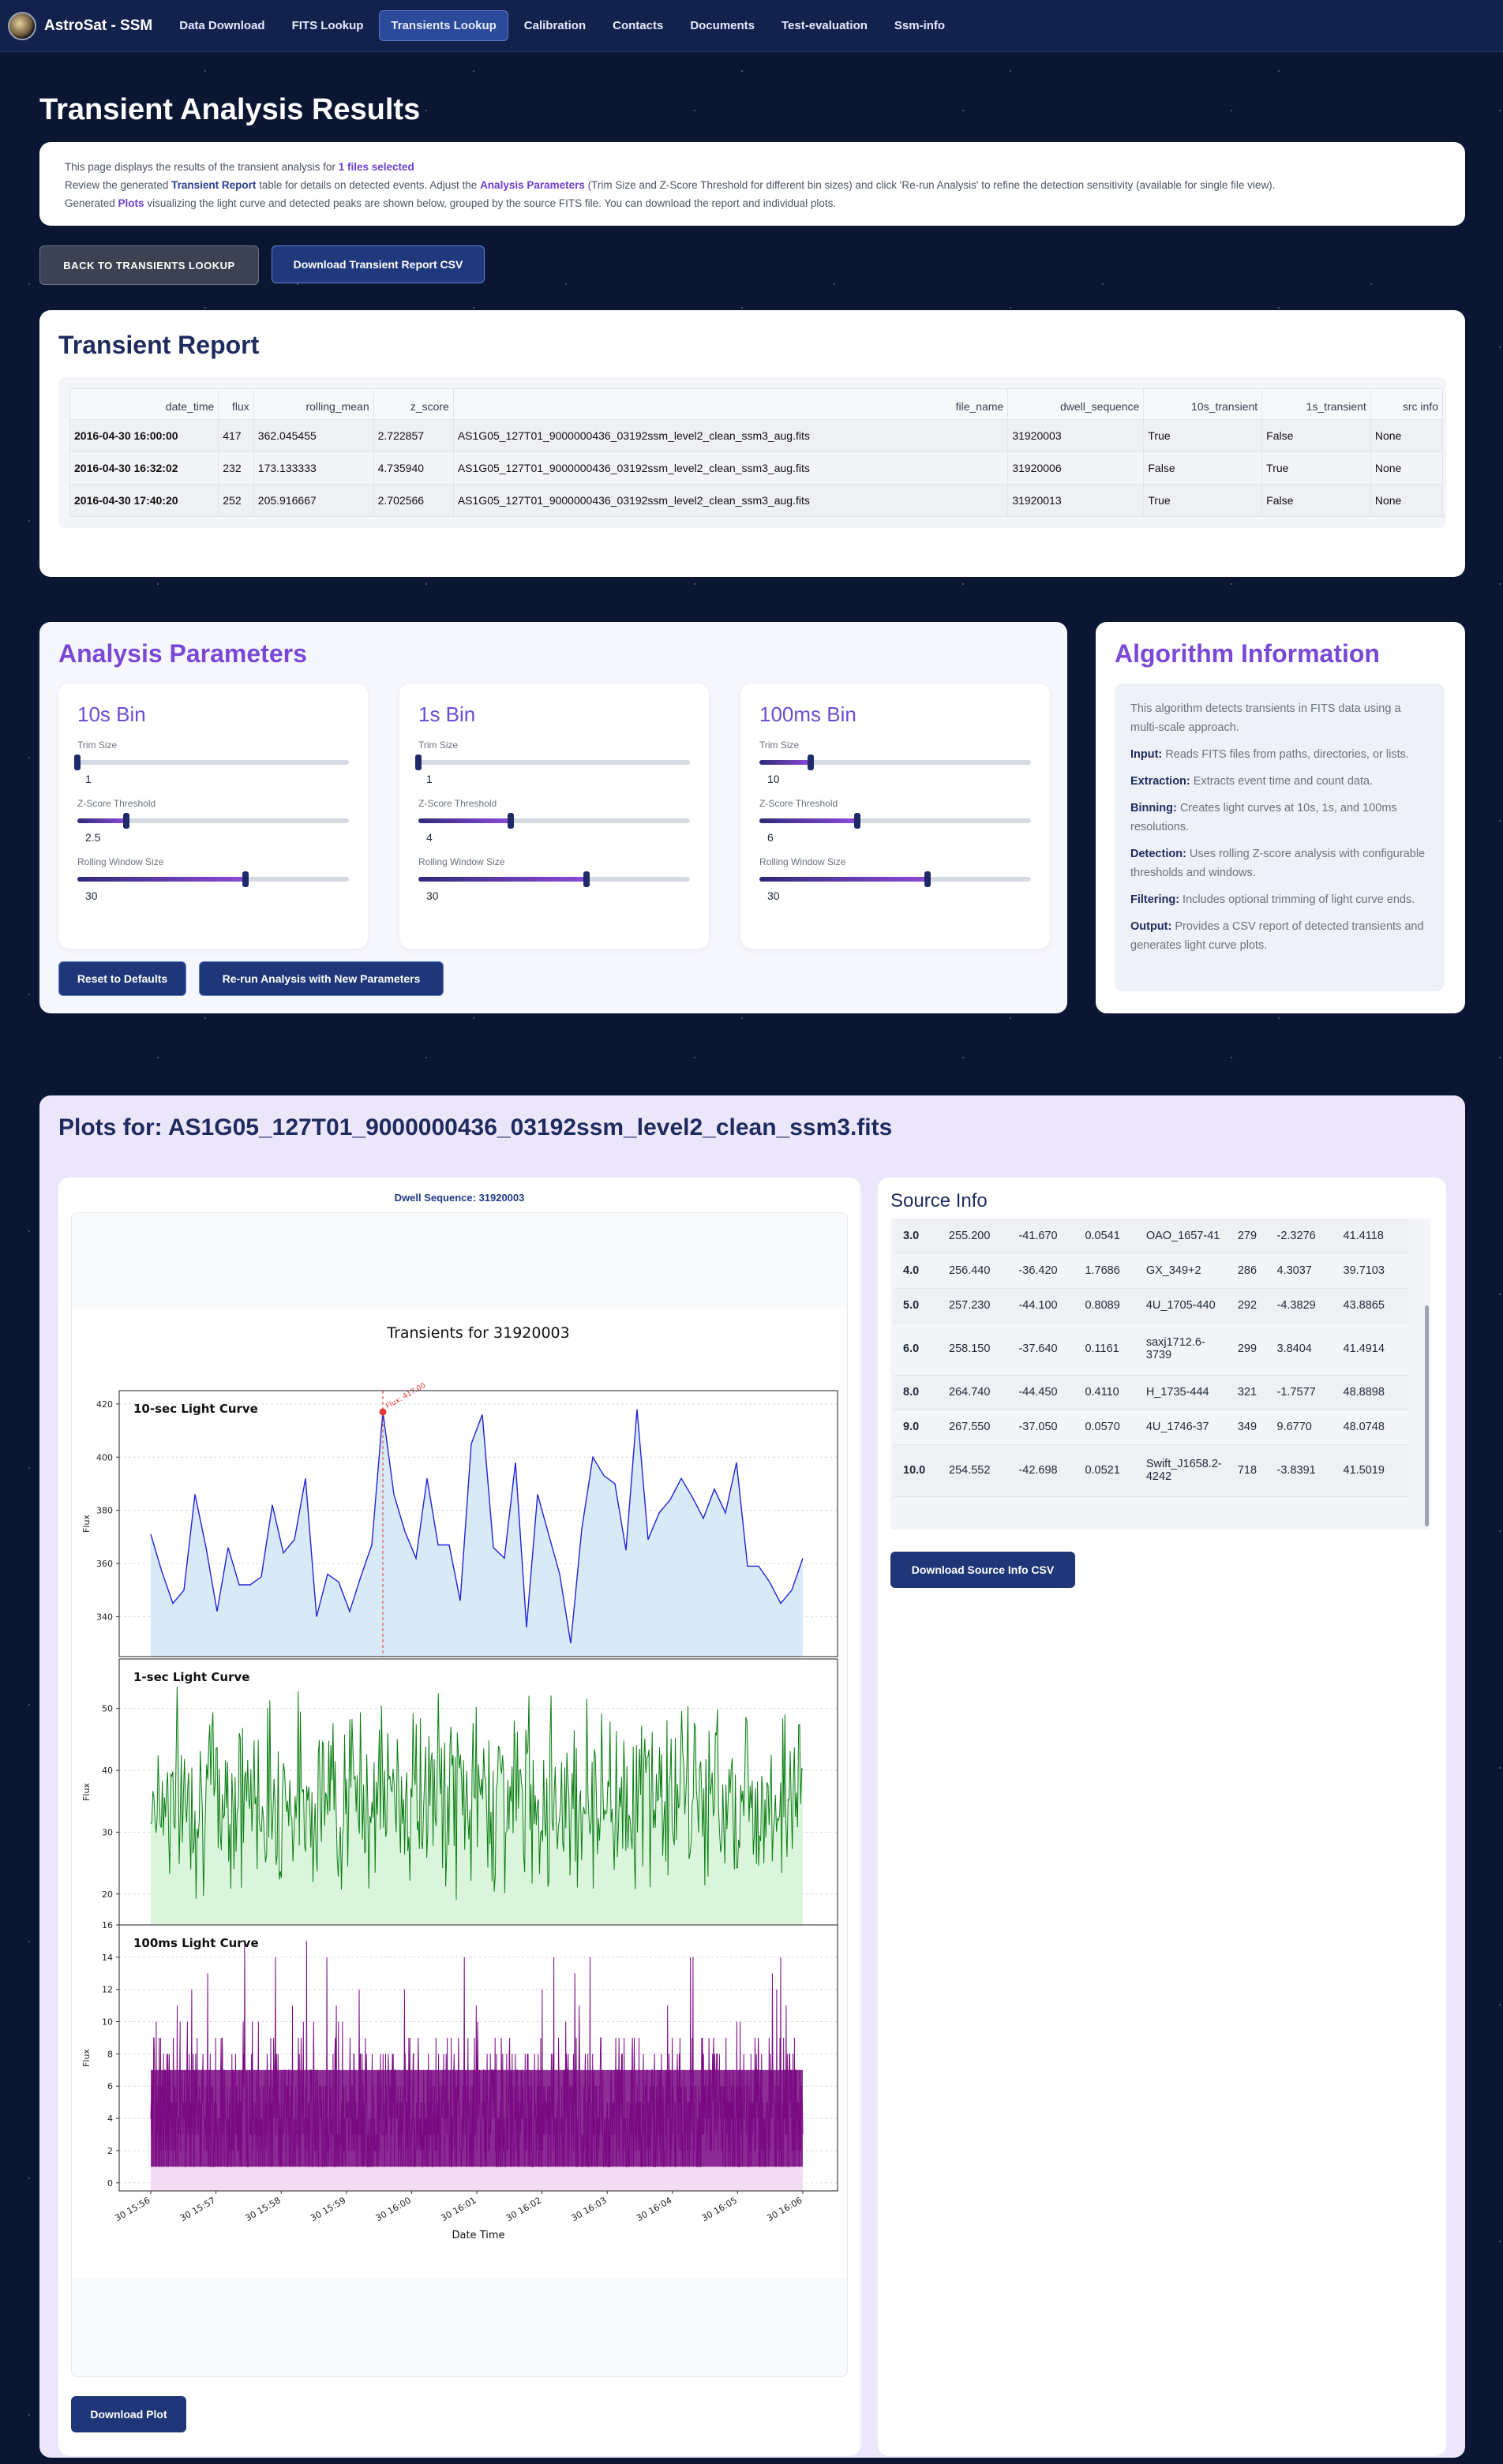 This screenshot has width=1503, height=2464. What do you see at coordinates (979, 1236) in the screenshot?
I see `table-cell: 255.200` at bounding box center [979, 1236].